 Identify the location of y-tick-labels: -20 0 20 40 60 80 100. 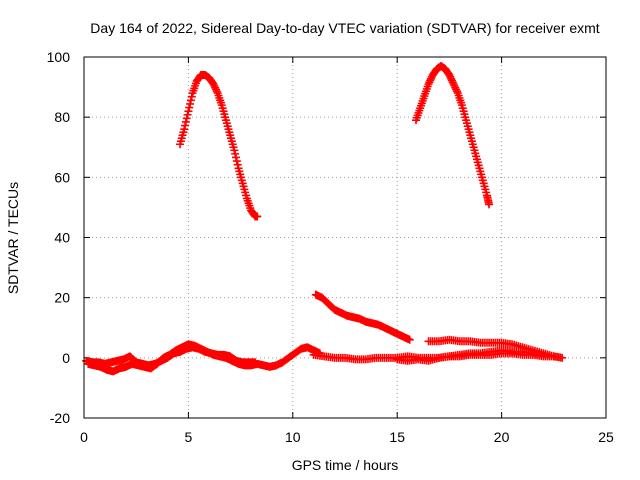
(59, 237).